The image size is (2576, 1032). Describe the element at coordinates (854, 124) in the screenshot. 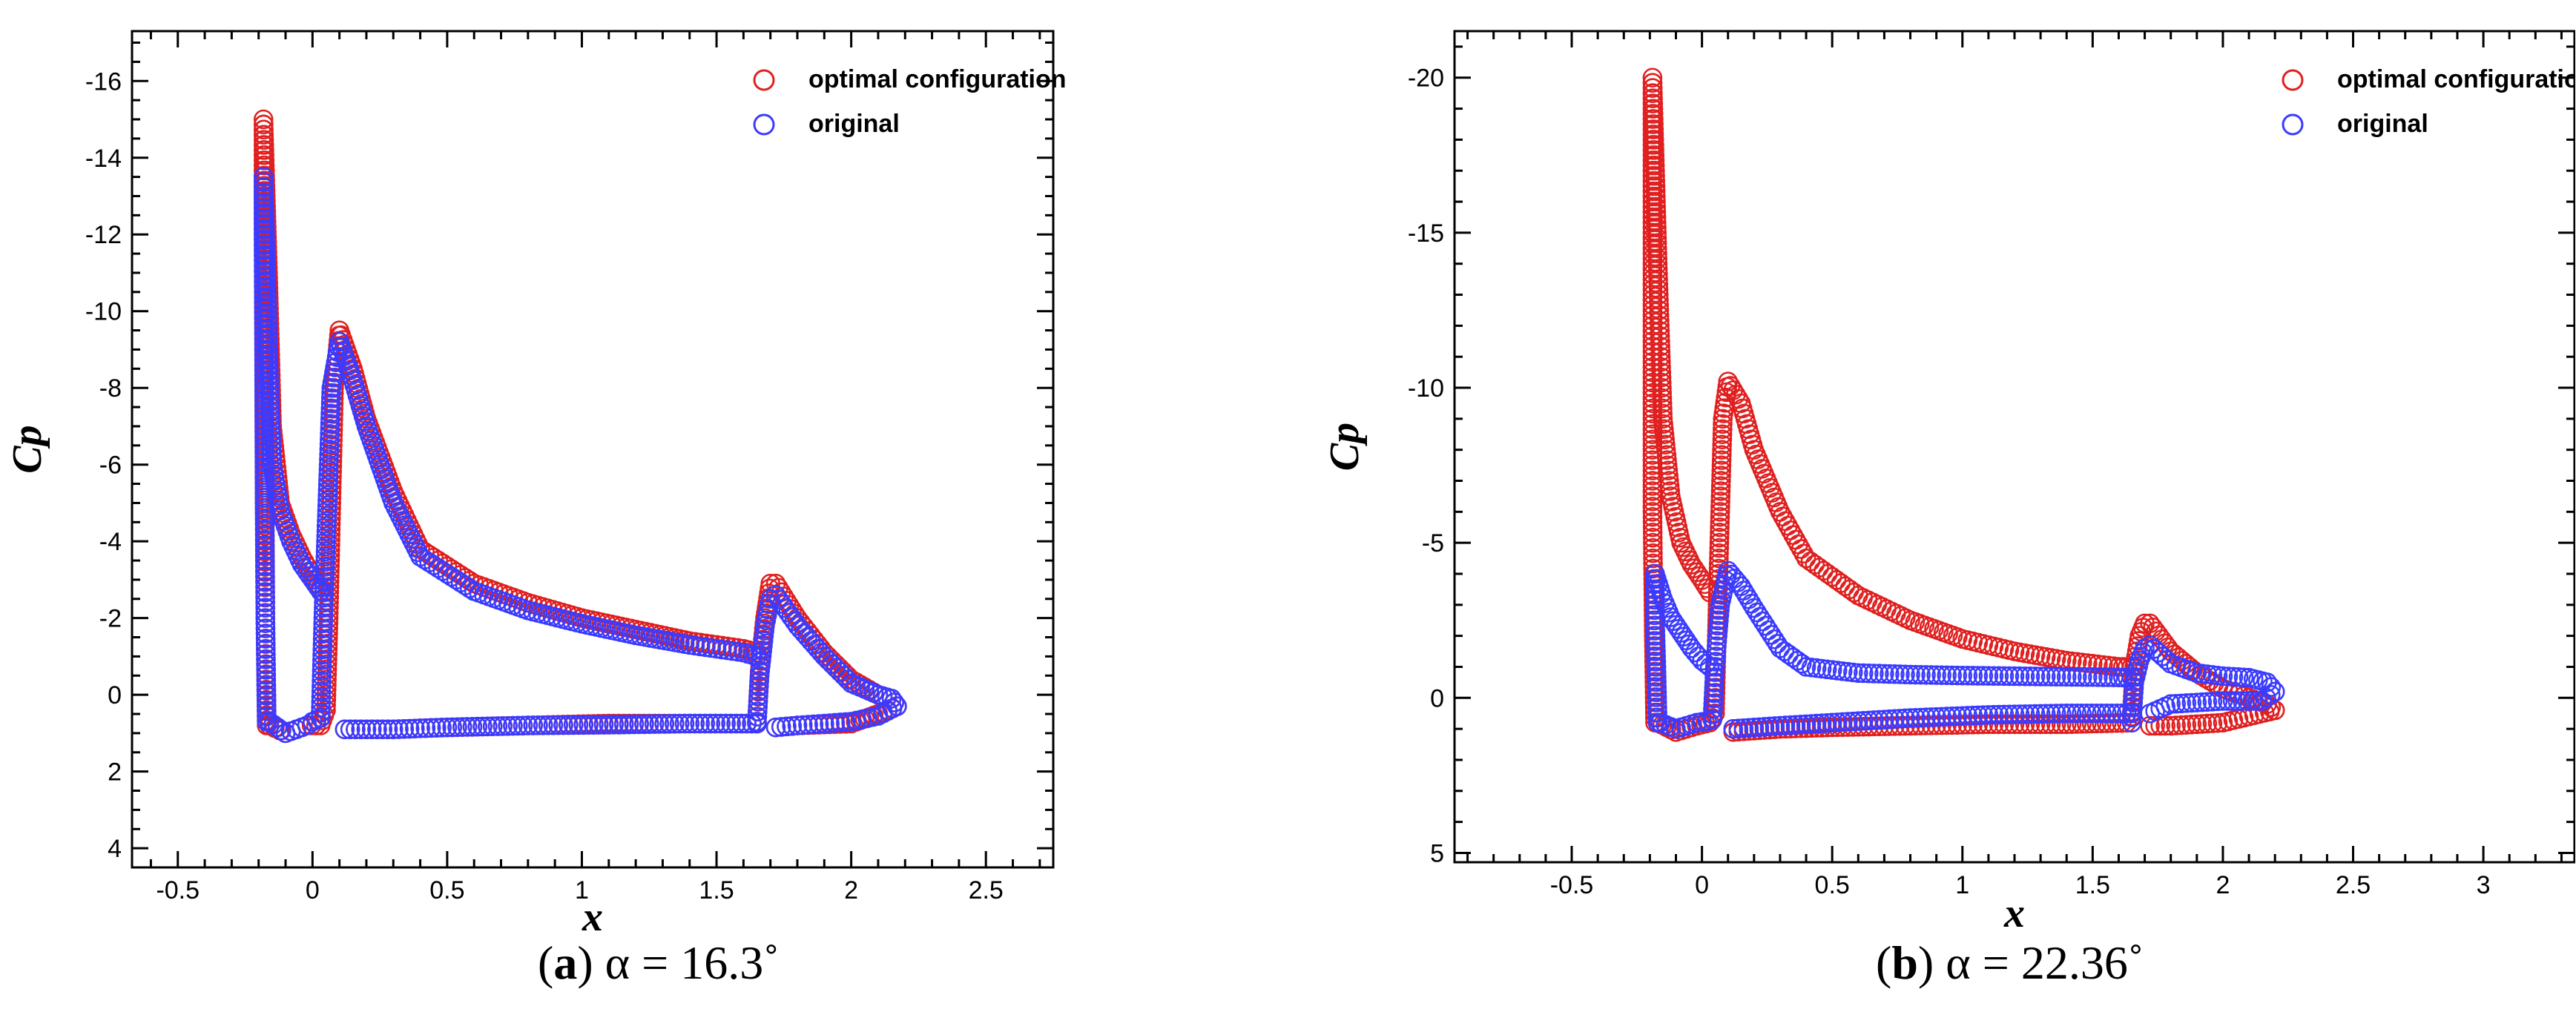

I see `legend-label-a-1: original` at that location.